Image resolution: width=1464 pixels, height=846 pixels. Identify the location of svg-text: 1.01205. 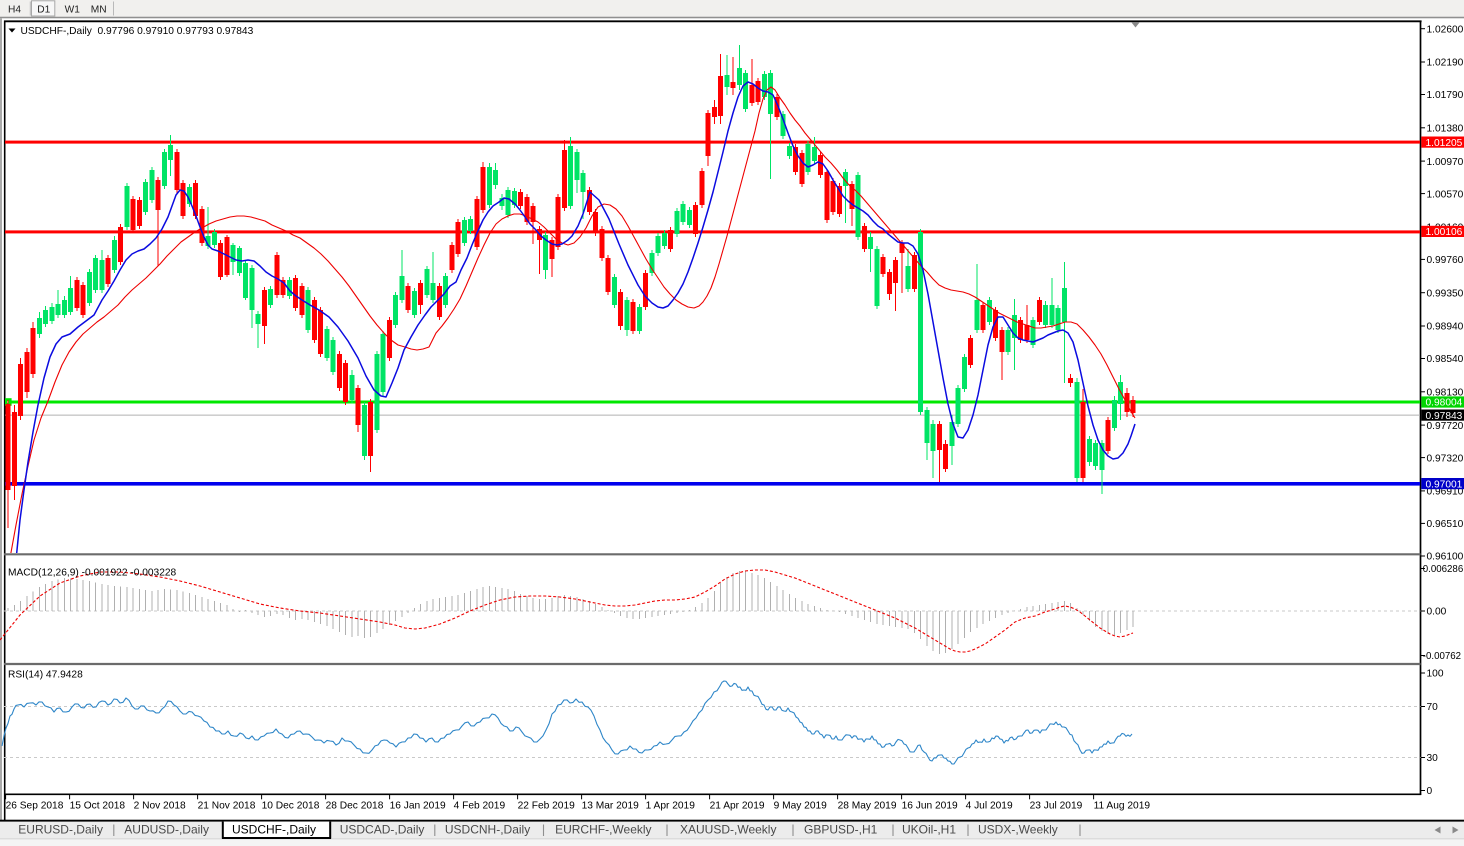
(1444, 143).